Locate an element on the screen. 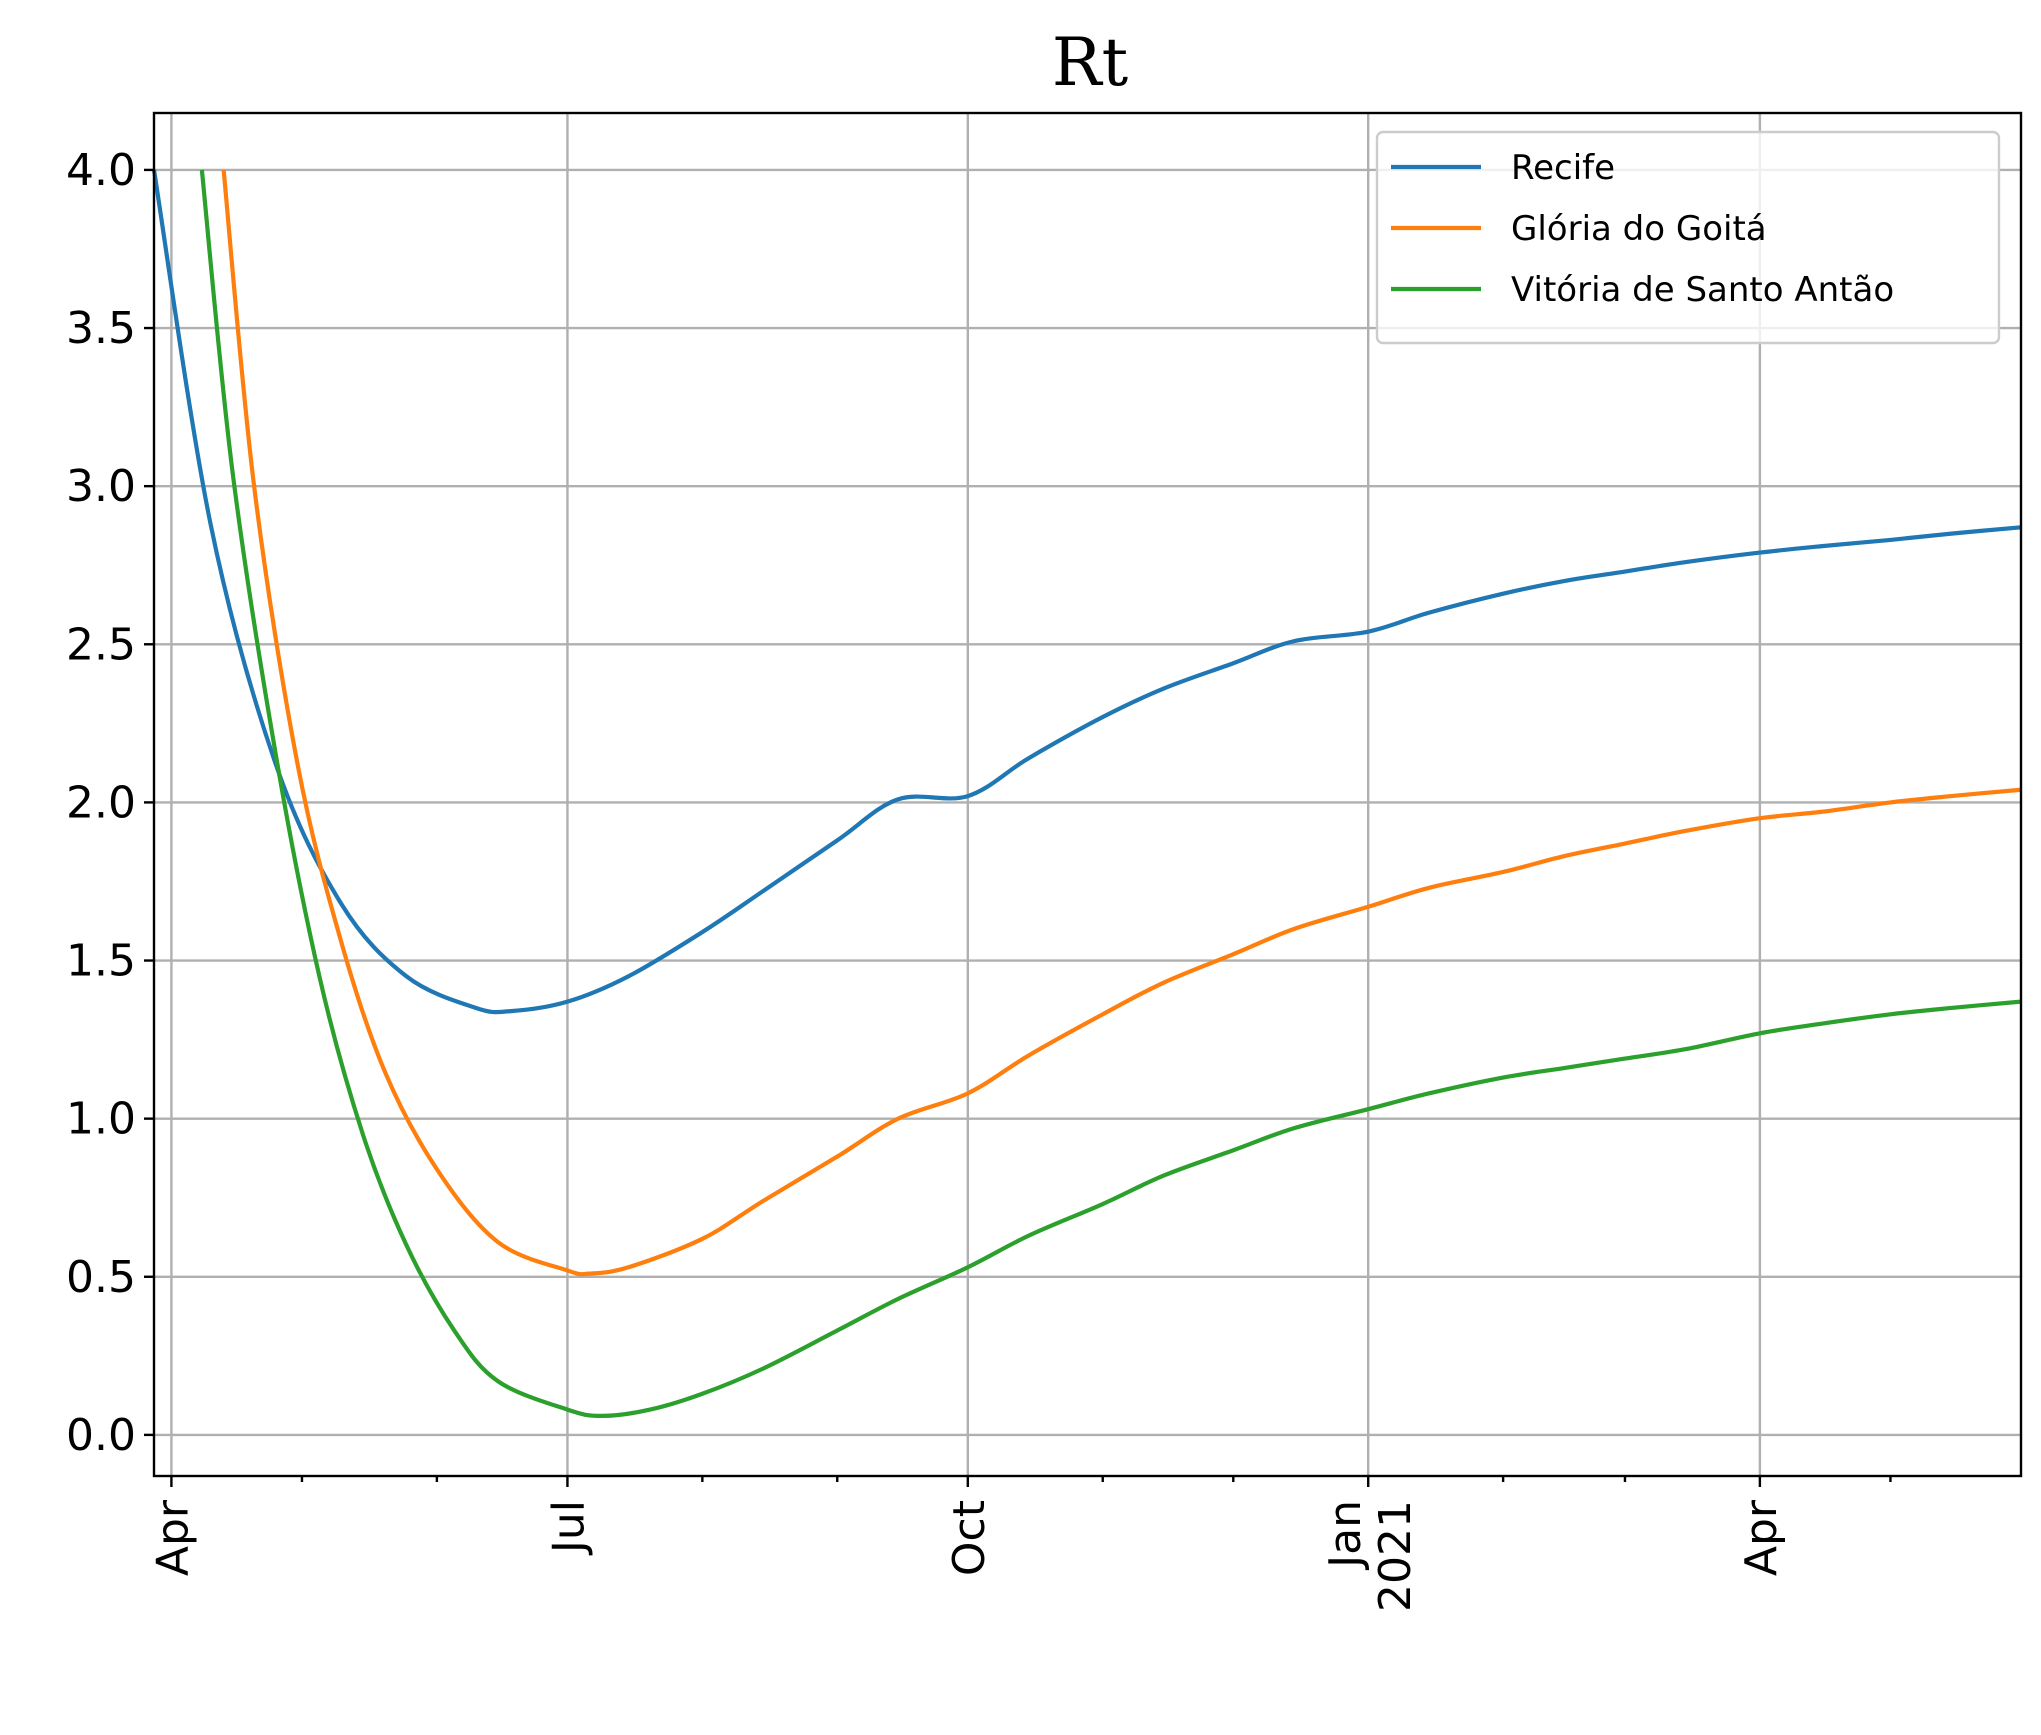 This screenshot has height=1735, width=2041. x-tick-label: Oct is located at coordinates (969, 1538).